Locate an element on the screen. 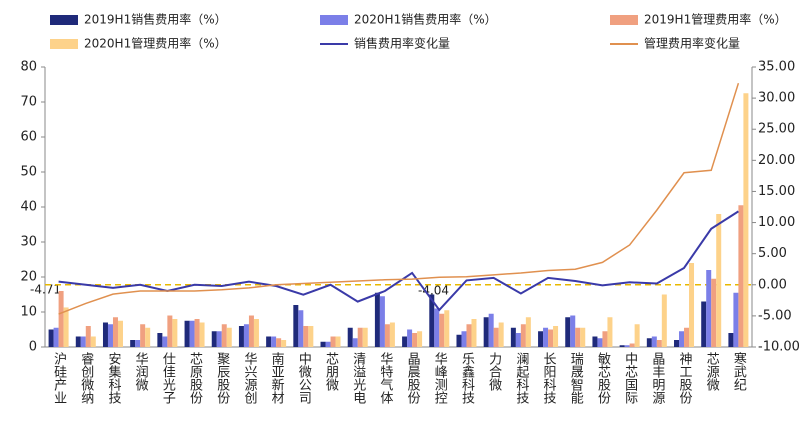  x-tick-label: 中微公司 is located at coordinates (304, 378).